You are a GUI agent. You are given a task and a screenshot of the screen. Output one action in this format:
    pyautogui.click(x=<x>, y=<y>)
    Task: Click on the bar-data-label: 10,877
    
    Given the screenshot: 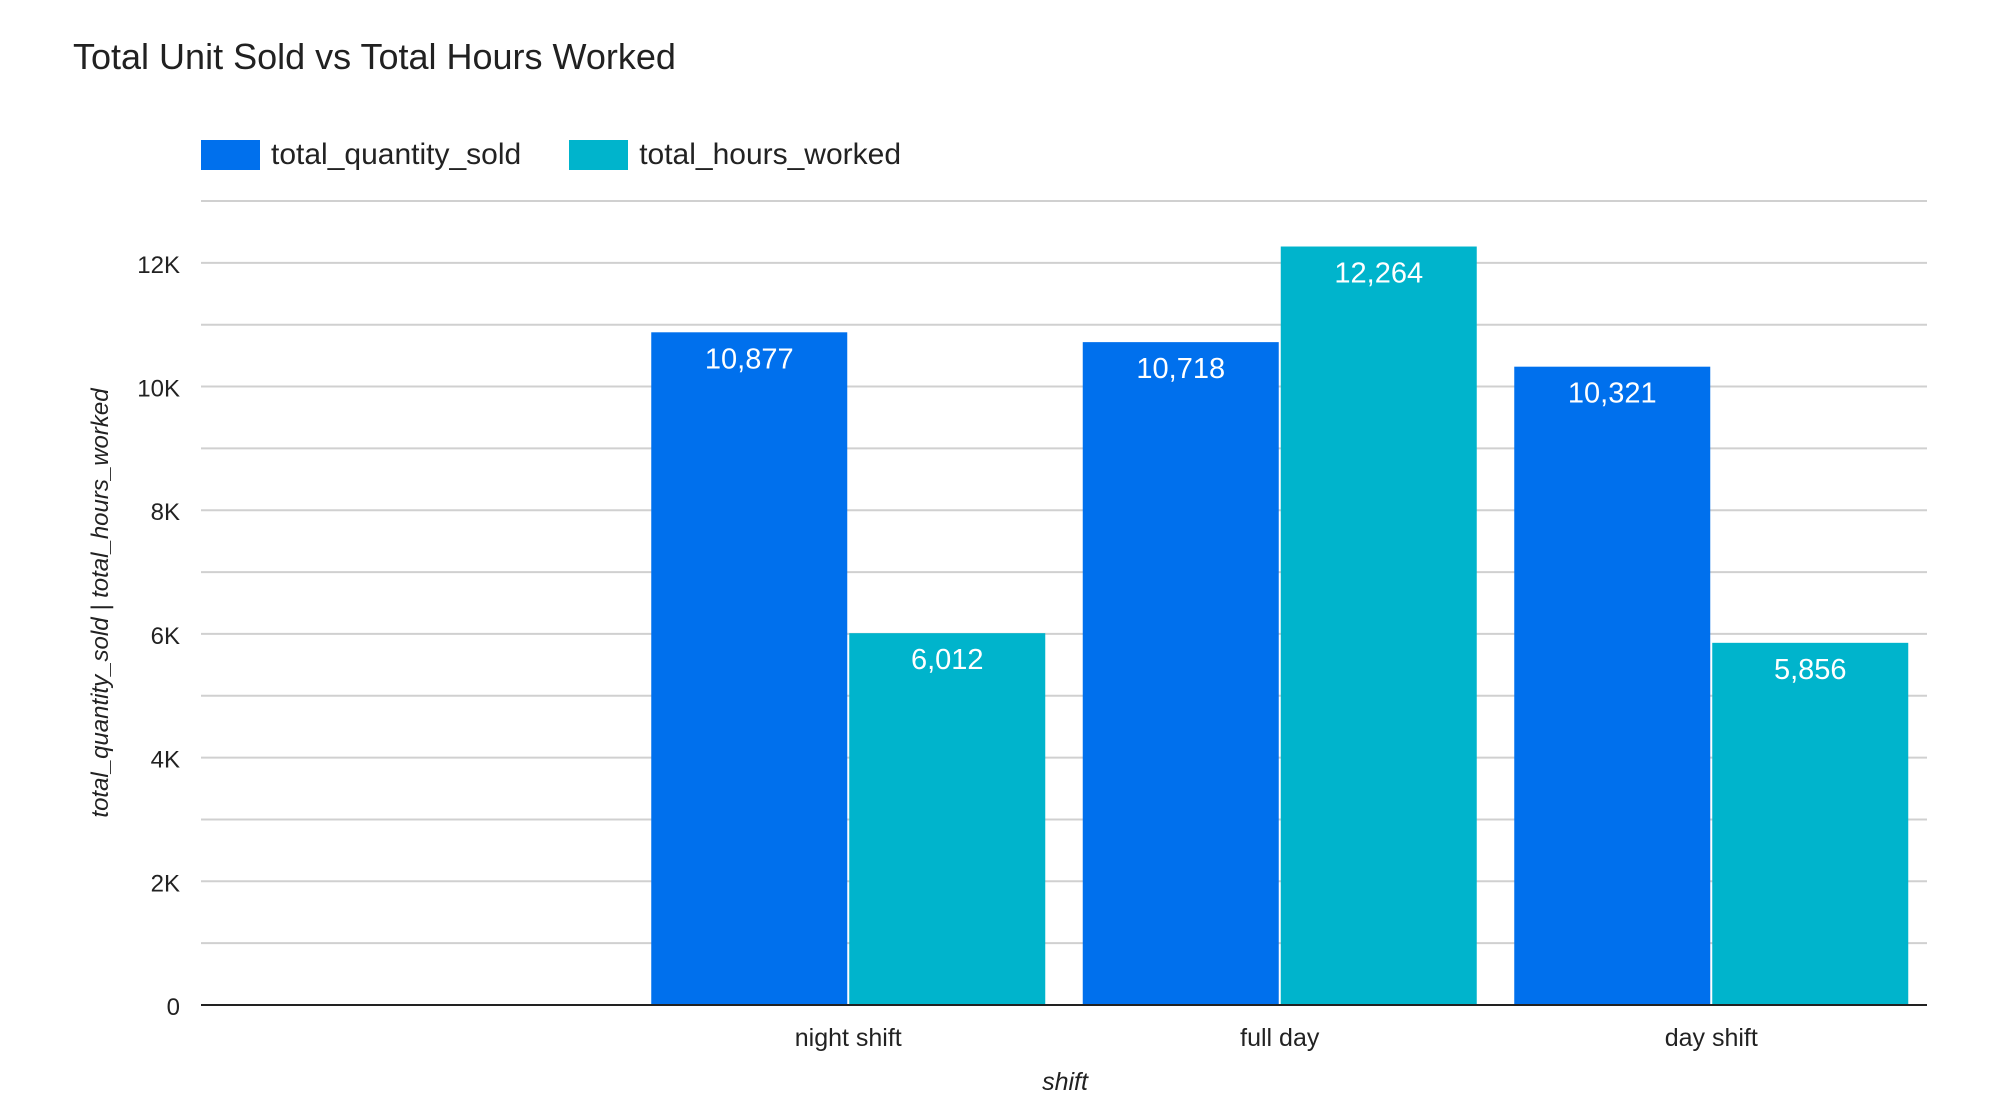 What is the action you would take?
    pyautogui.click(x=749, y=359)
    